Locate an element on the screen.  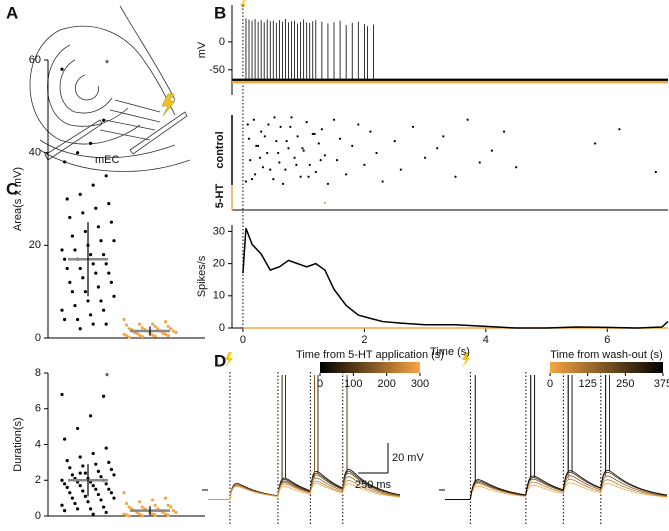
panel-label: A is located at coordinates (12, 12).